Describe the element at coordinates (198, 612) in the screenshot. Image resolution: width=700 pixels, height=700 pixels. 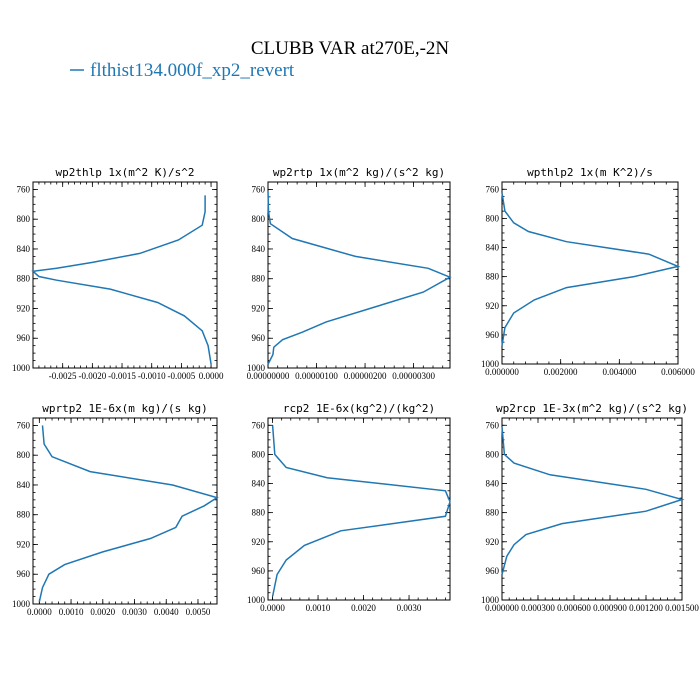
I see `x-tick-label: 0.0050` at that location.